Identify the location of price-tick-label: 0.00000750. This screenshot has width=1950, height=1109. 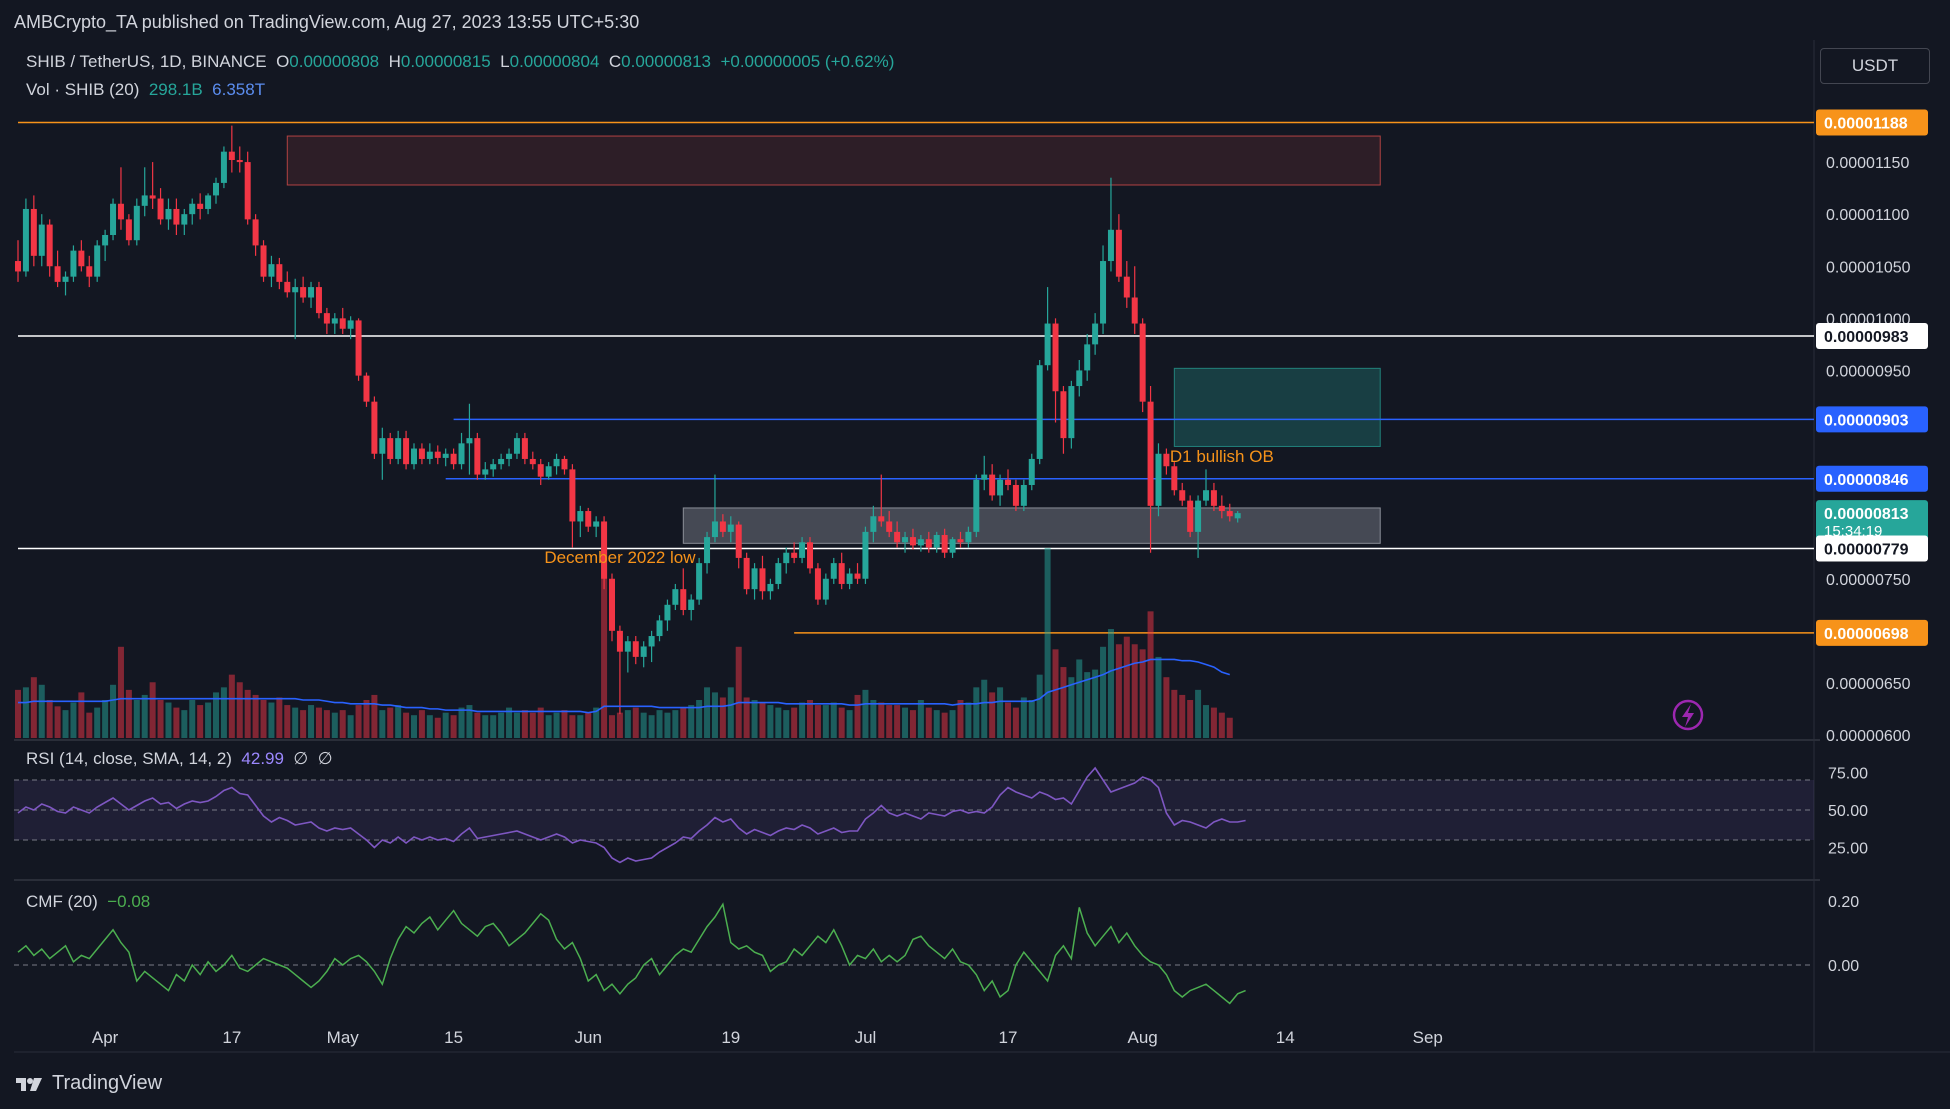
(1868, 580).